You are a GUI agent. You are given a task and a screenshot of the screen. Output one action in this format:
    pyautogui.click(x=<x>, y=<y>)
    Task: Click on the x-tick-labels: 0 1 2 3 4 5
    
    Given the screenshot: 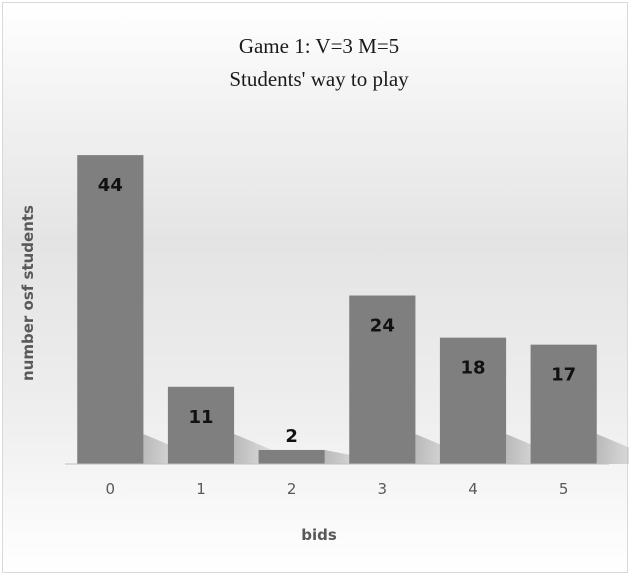 What is the action you would take?
    pyautogui.click(x=337, y=489)
    